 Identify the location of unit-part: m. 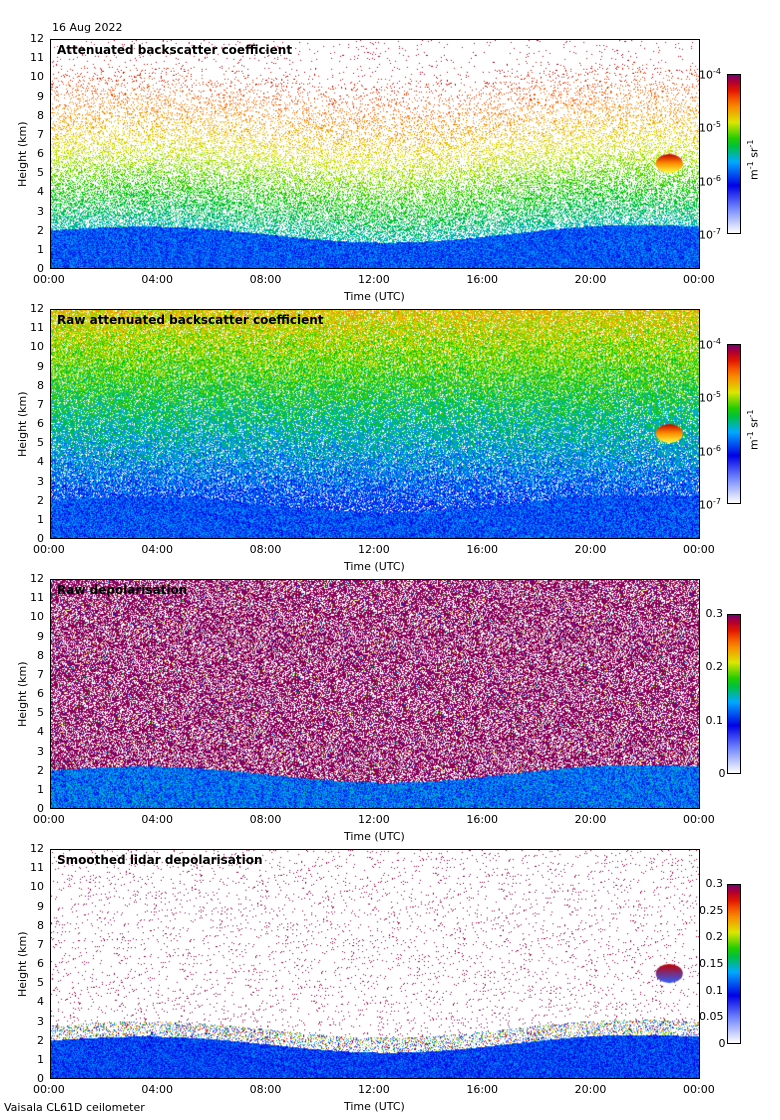
(754, 444).